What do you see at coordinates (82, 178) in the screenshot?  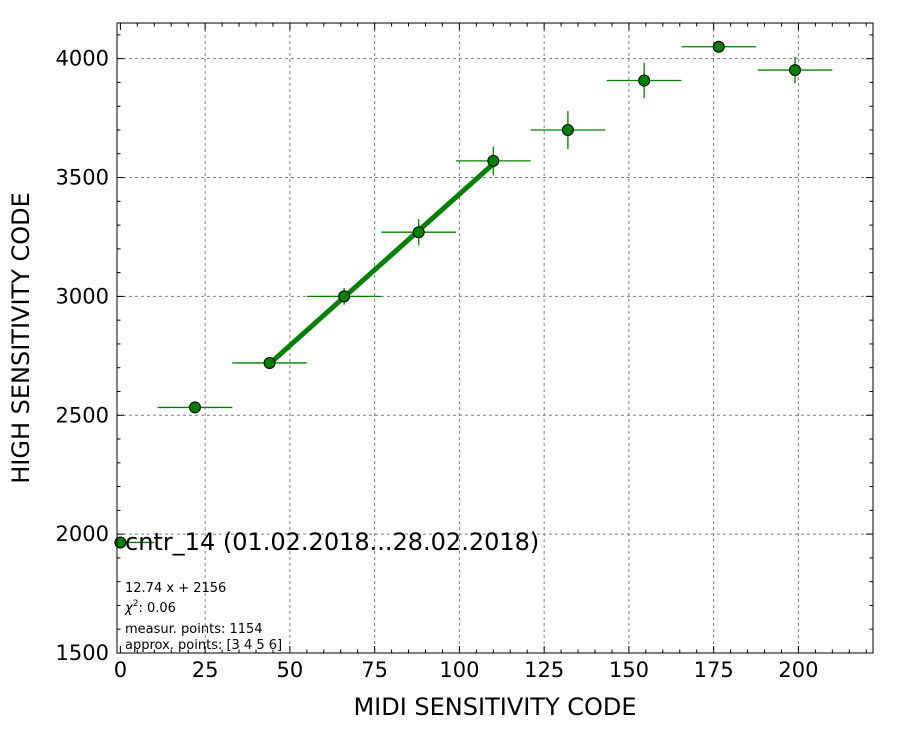 I see `y-tick-label: 3500` at bounding box center [82, 178].